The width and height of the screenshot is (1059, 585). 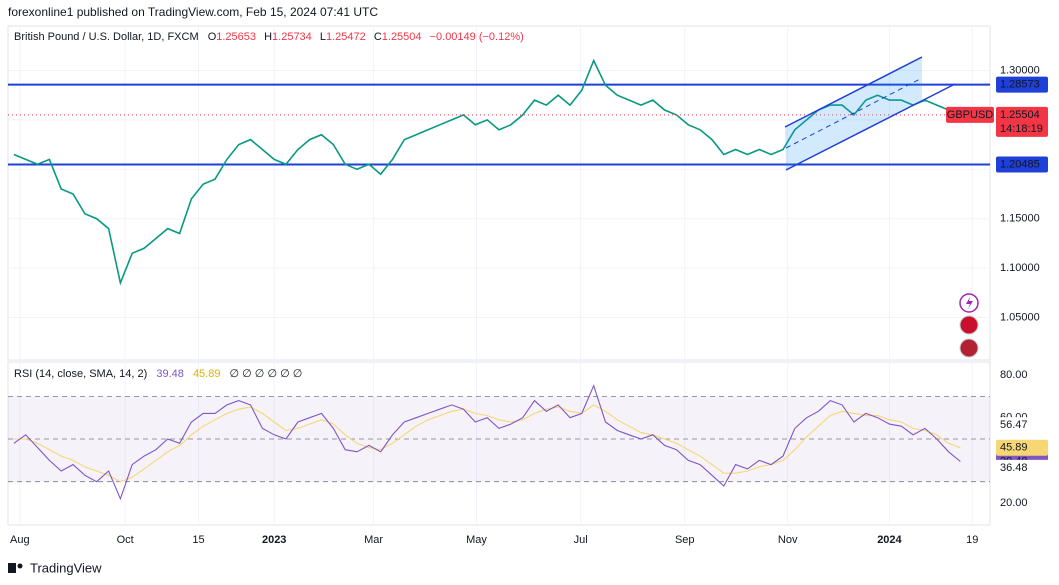 I want to click on y-tick-label: 1.30000, so click(x=1020, y=70).